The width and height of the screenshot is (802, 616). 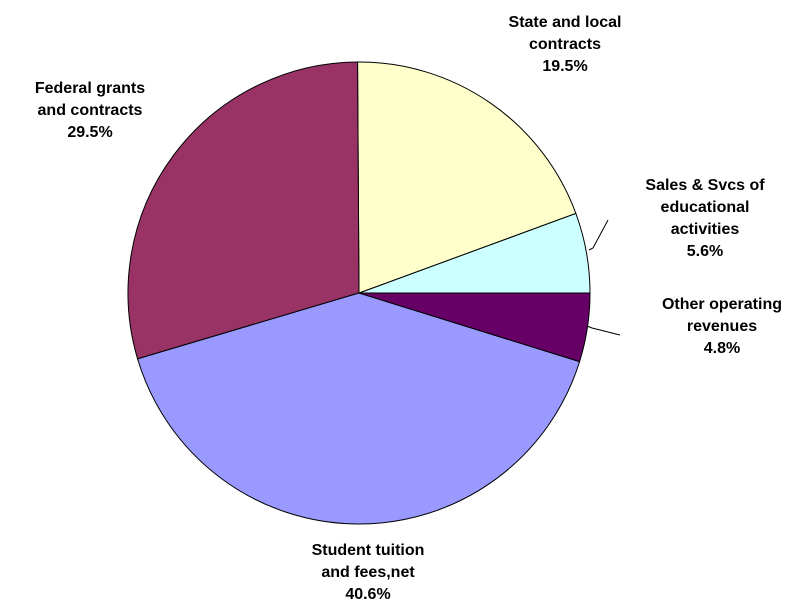 What do you see at coordinates (603, 330) in the screenshot?
I see `other-operating-leader-line` at bounding box center [603, 330].